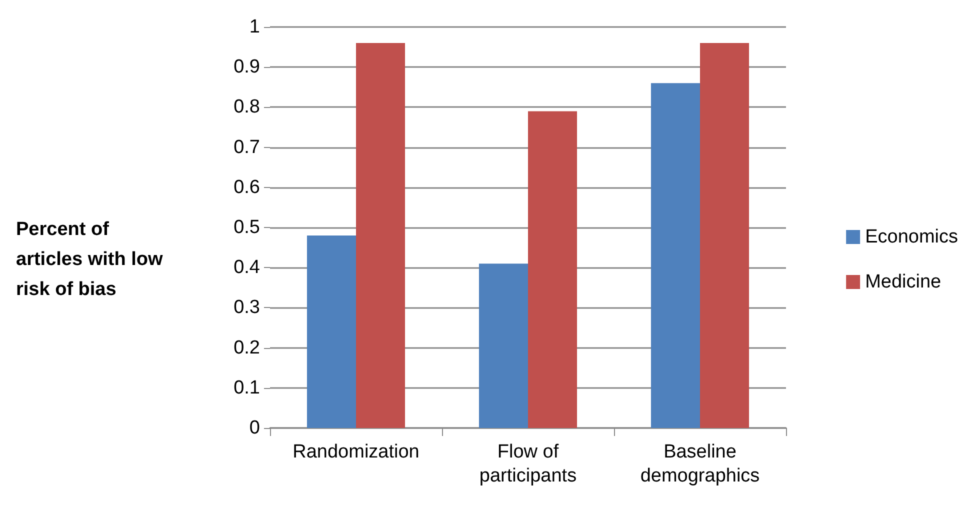 This screenshot has width=977, height=519. What do you see at coordinates (89, 259) in the screenshot?
I see `y-axis-title: Percent of articles with low risk of bias` at bounding box center [89, 259].